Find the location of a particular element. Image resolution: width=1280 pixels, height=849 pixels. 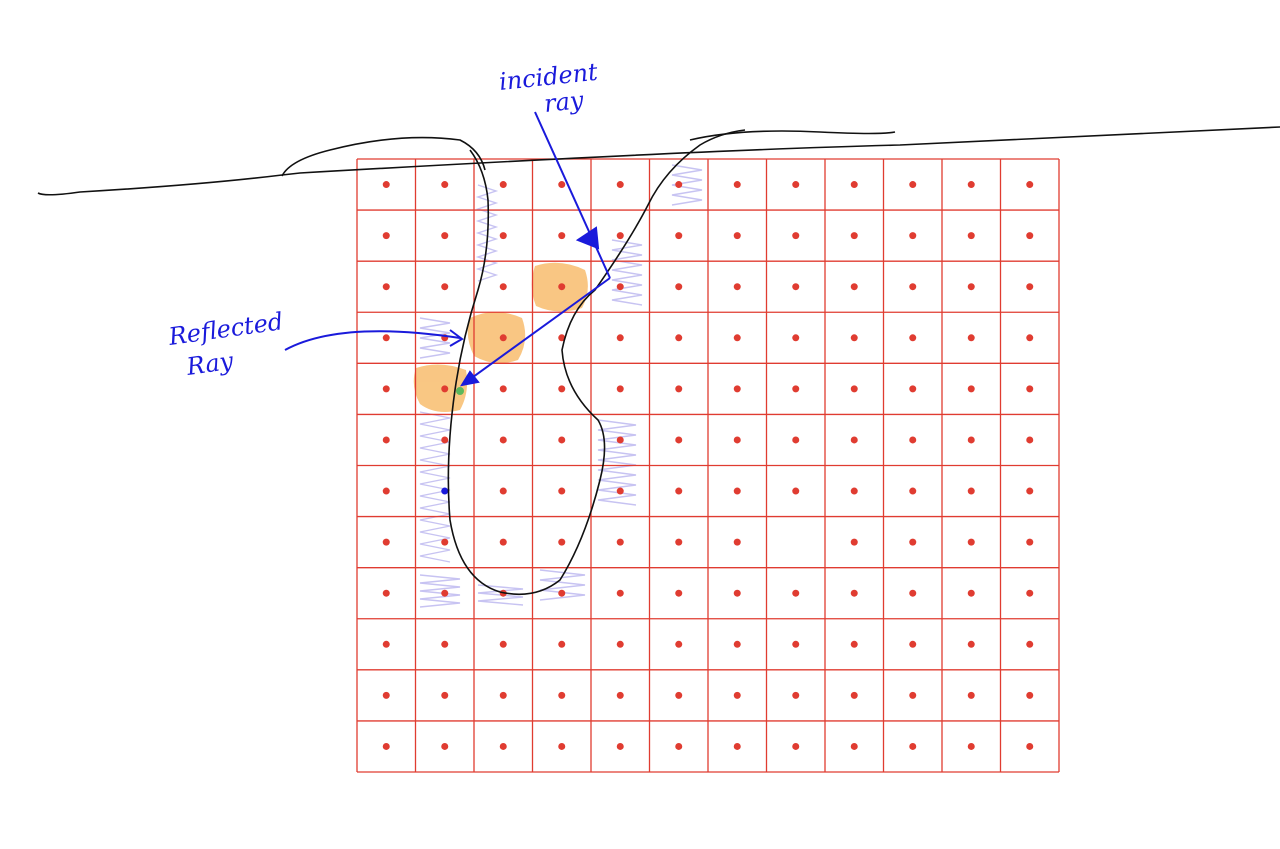

incident-arrowhead is located at coordinates (587, 238).